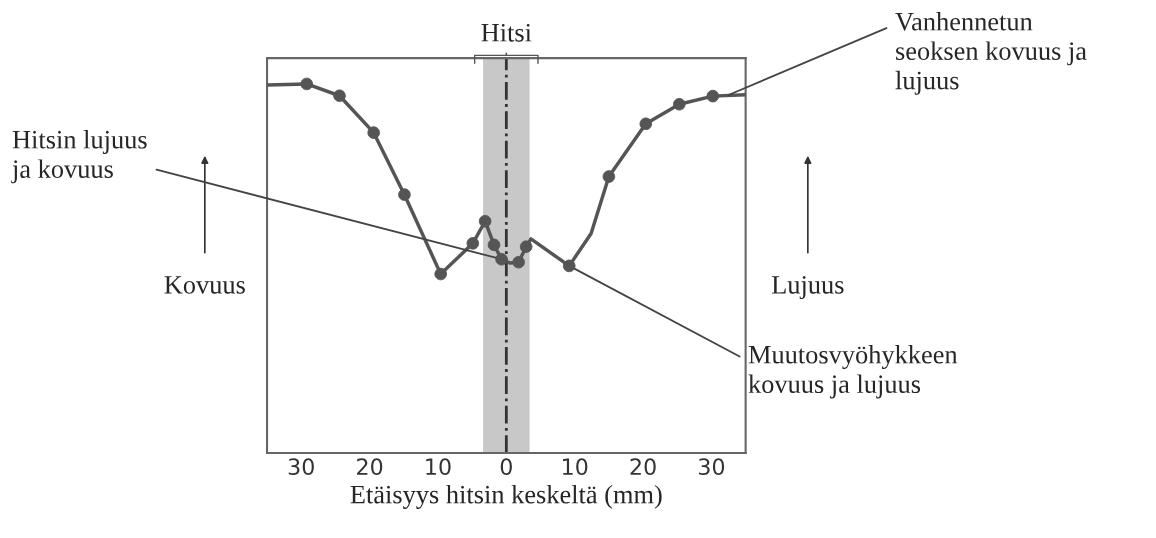 This screenshot has height=538, width=1156. Describe the element at coordinates (506, 496) in the screenshot. I see `x-axis-title: Etäisyys hitsin keskeltä (mm)` at that location.